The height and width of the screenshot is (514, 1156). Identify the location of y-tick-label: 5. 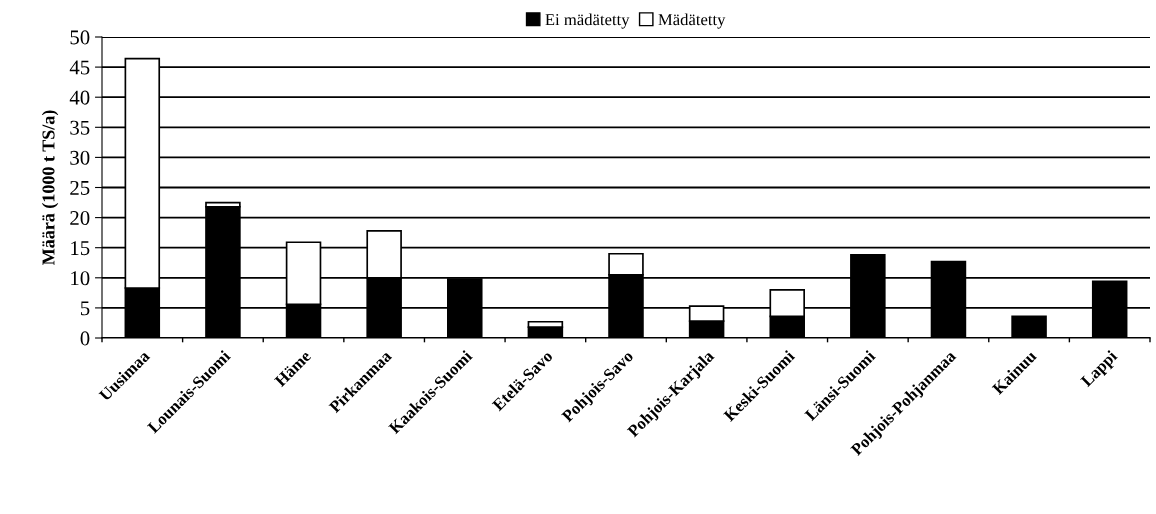
(85, 308).